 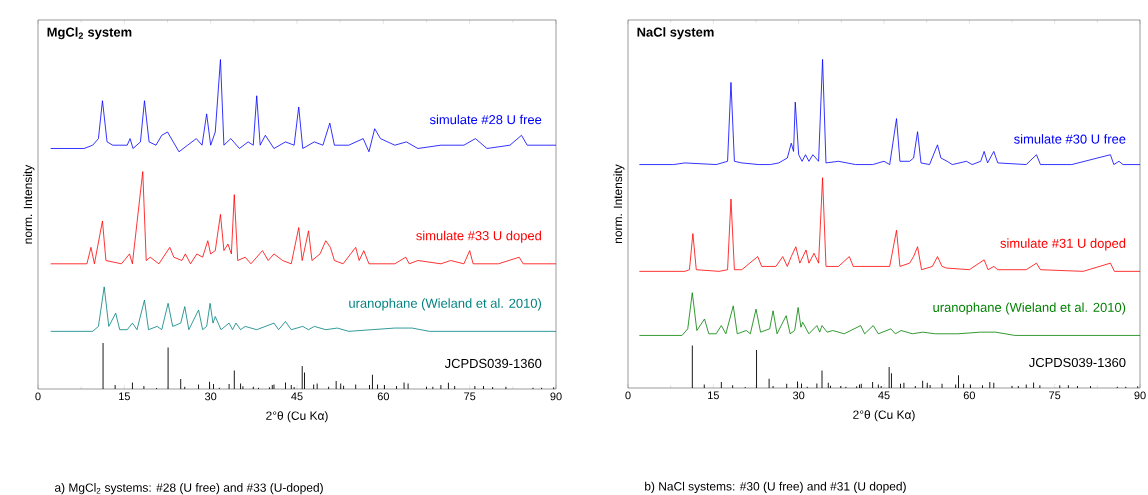 I want to click on series-label: simulate #30 U free, so click(x=1070, y=139).